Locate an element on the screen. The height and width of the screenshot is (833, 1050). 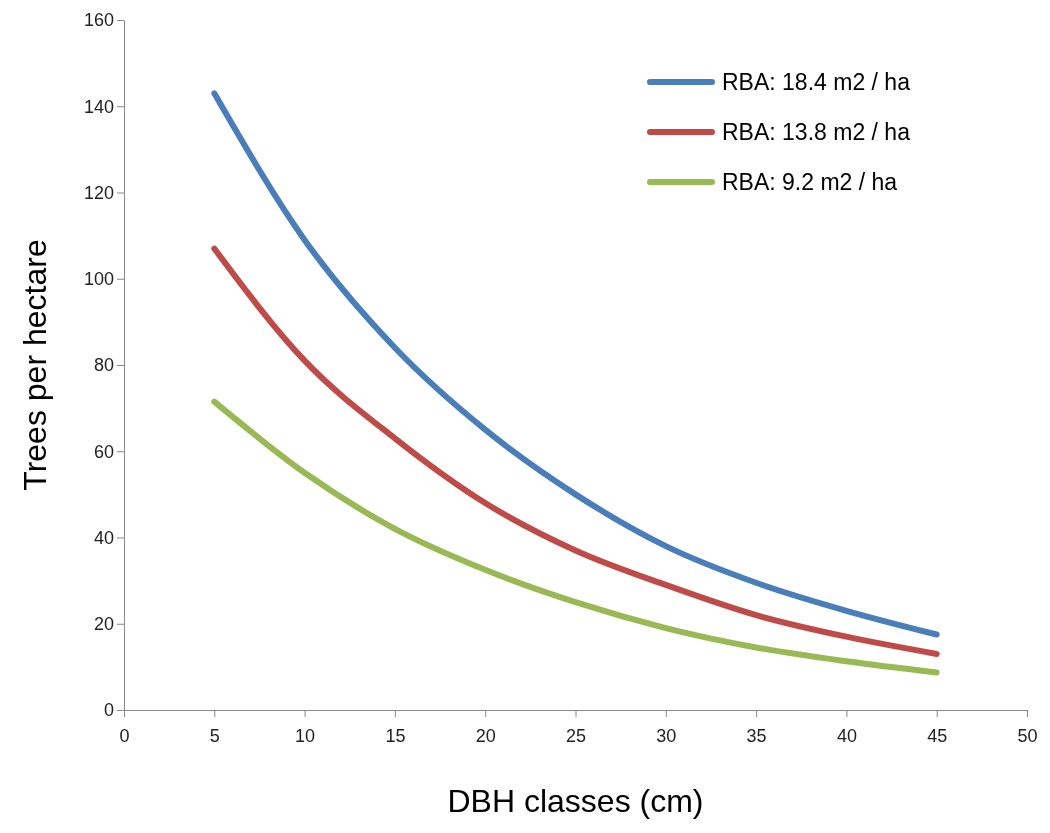
x-tick-label: 40 is located at coordinates (846, 735).